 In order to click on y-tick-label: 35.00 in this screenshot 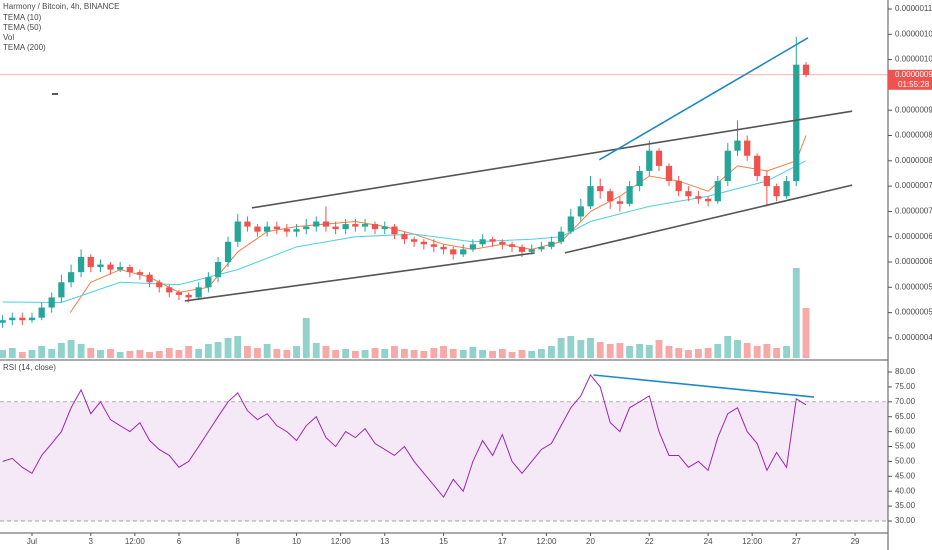, I will do `click(905, 505)`.